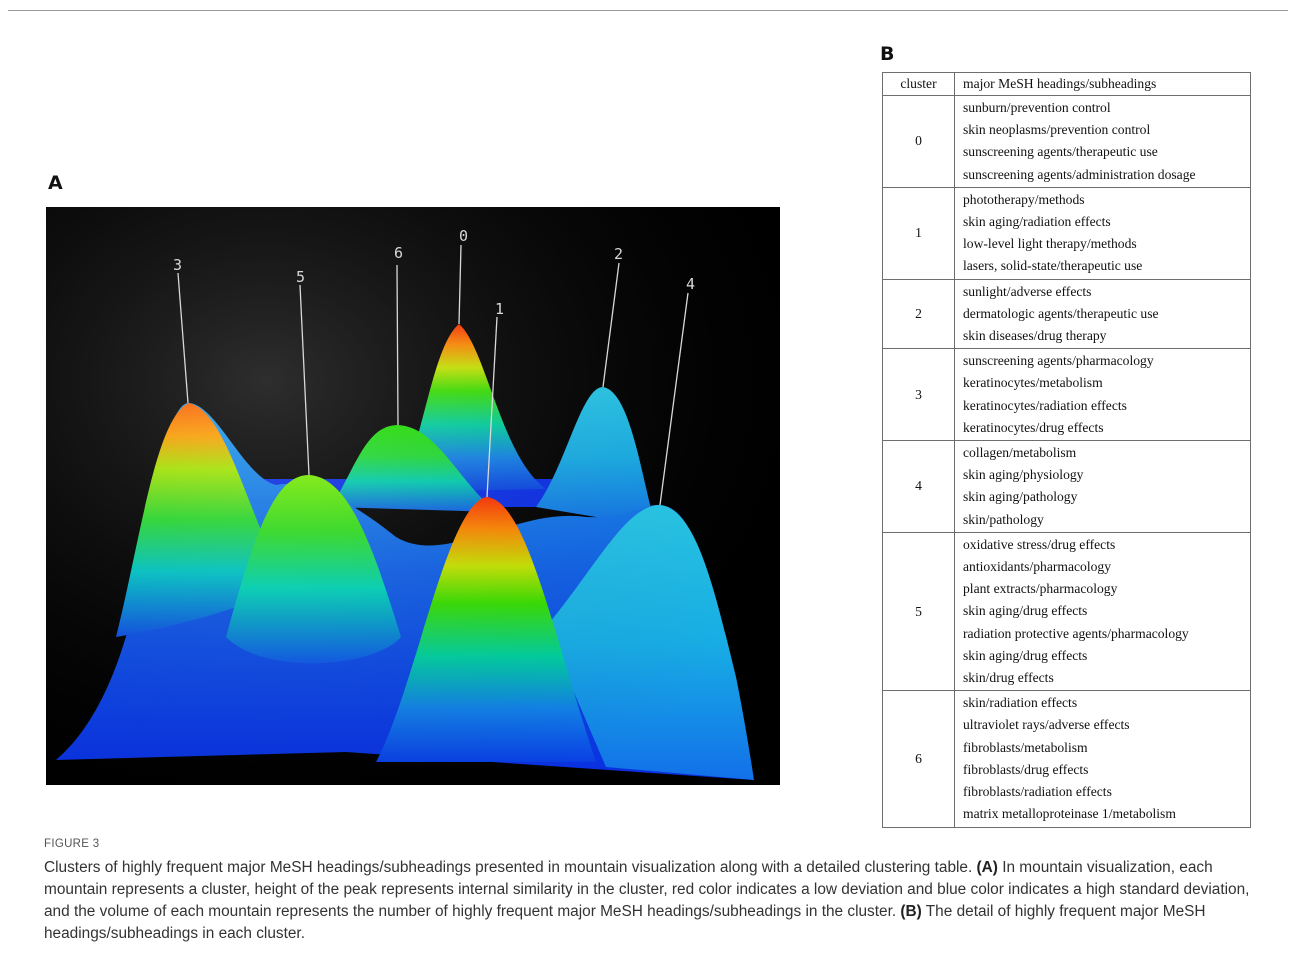 Image resolution: width=1290 pixels, height=972 pixels. Describe the element at coordinates (1023, 475) in the screenshot. I see `heading-item: skin aging/physiology` at that location.